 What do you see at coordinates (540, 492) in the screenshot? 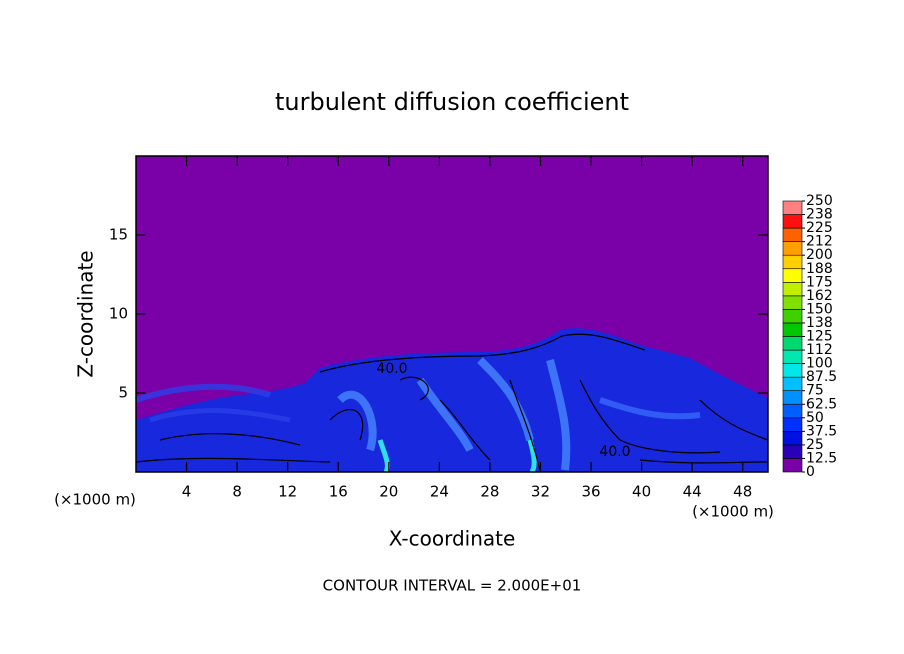
I see `x-tick-label: 32` at bounding box center [540, 492].